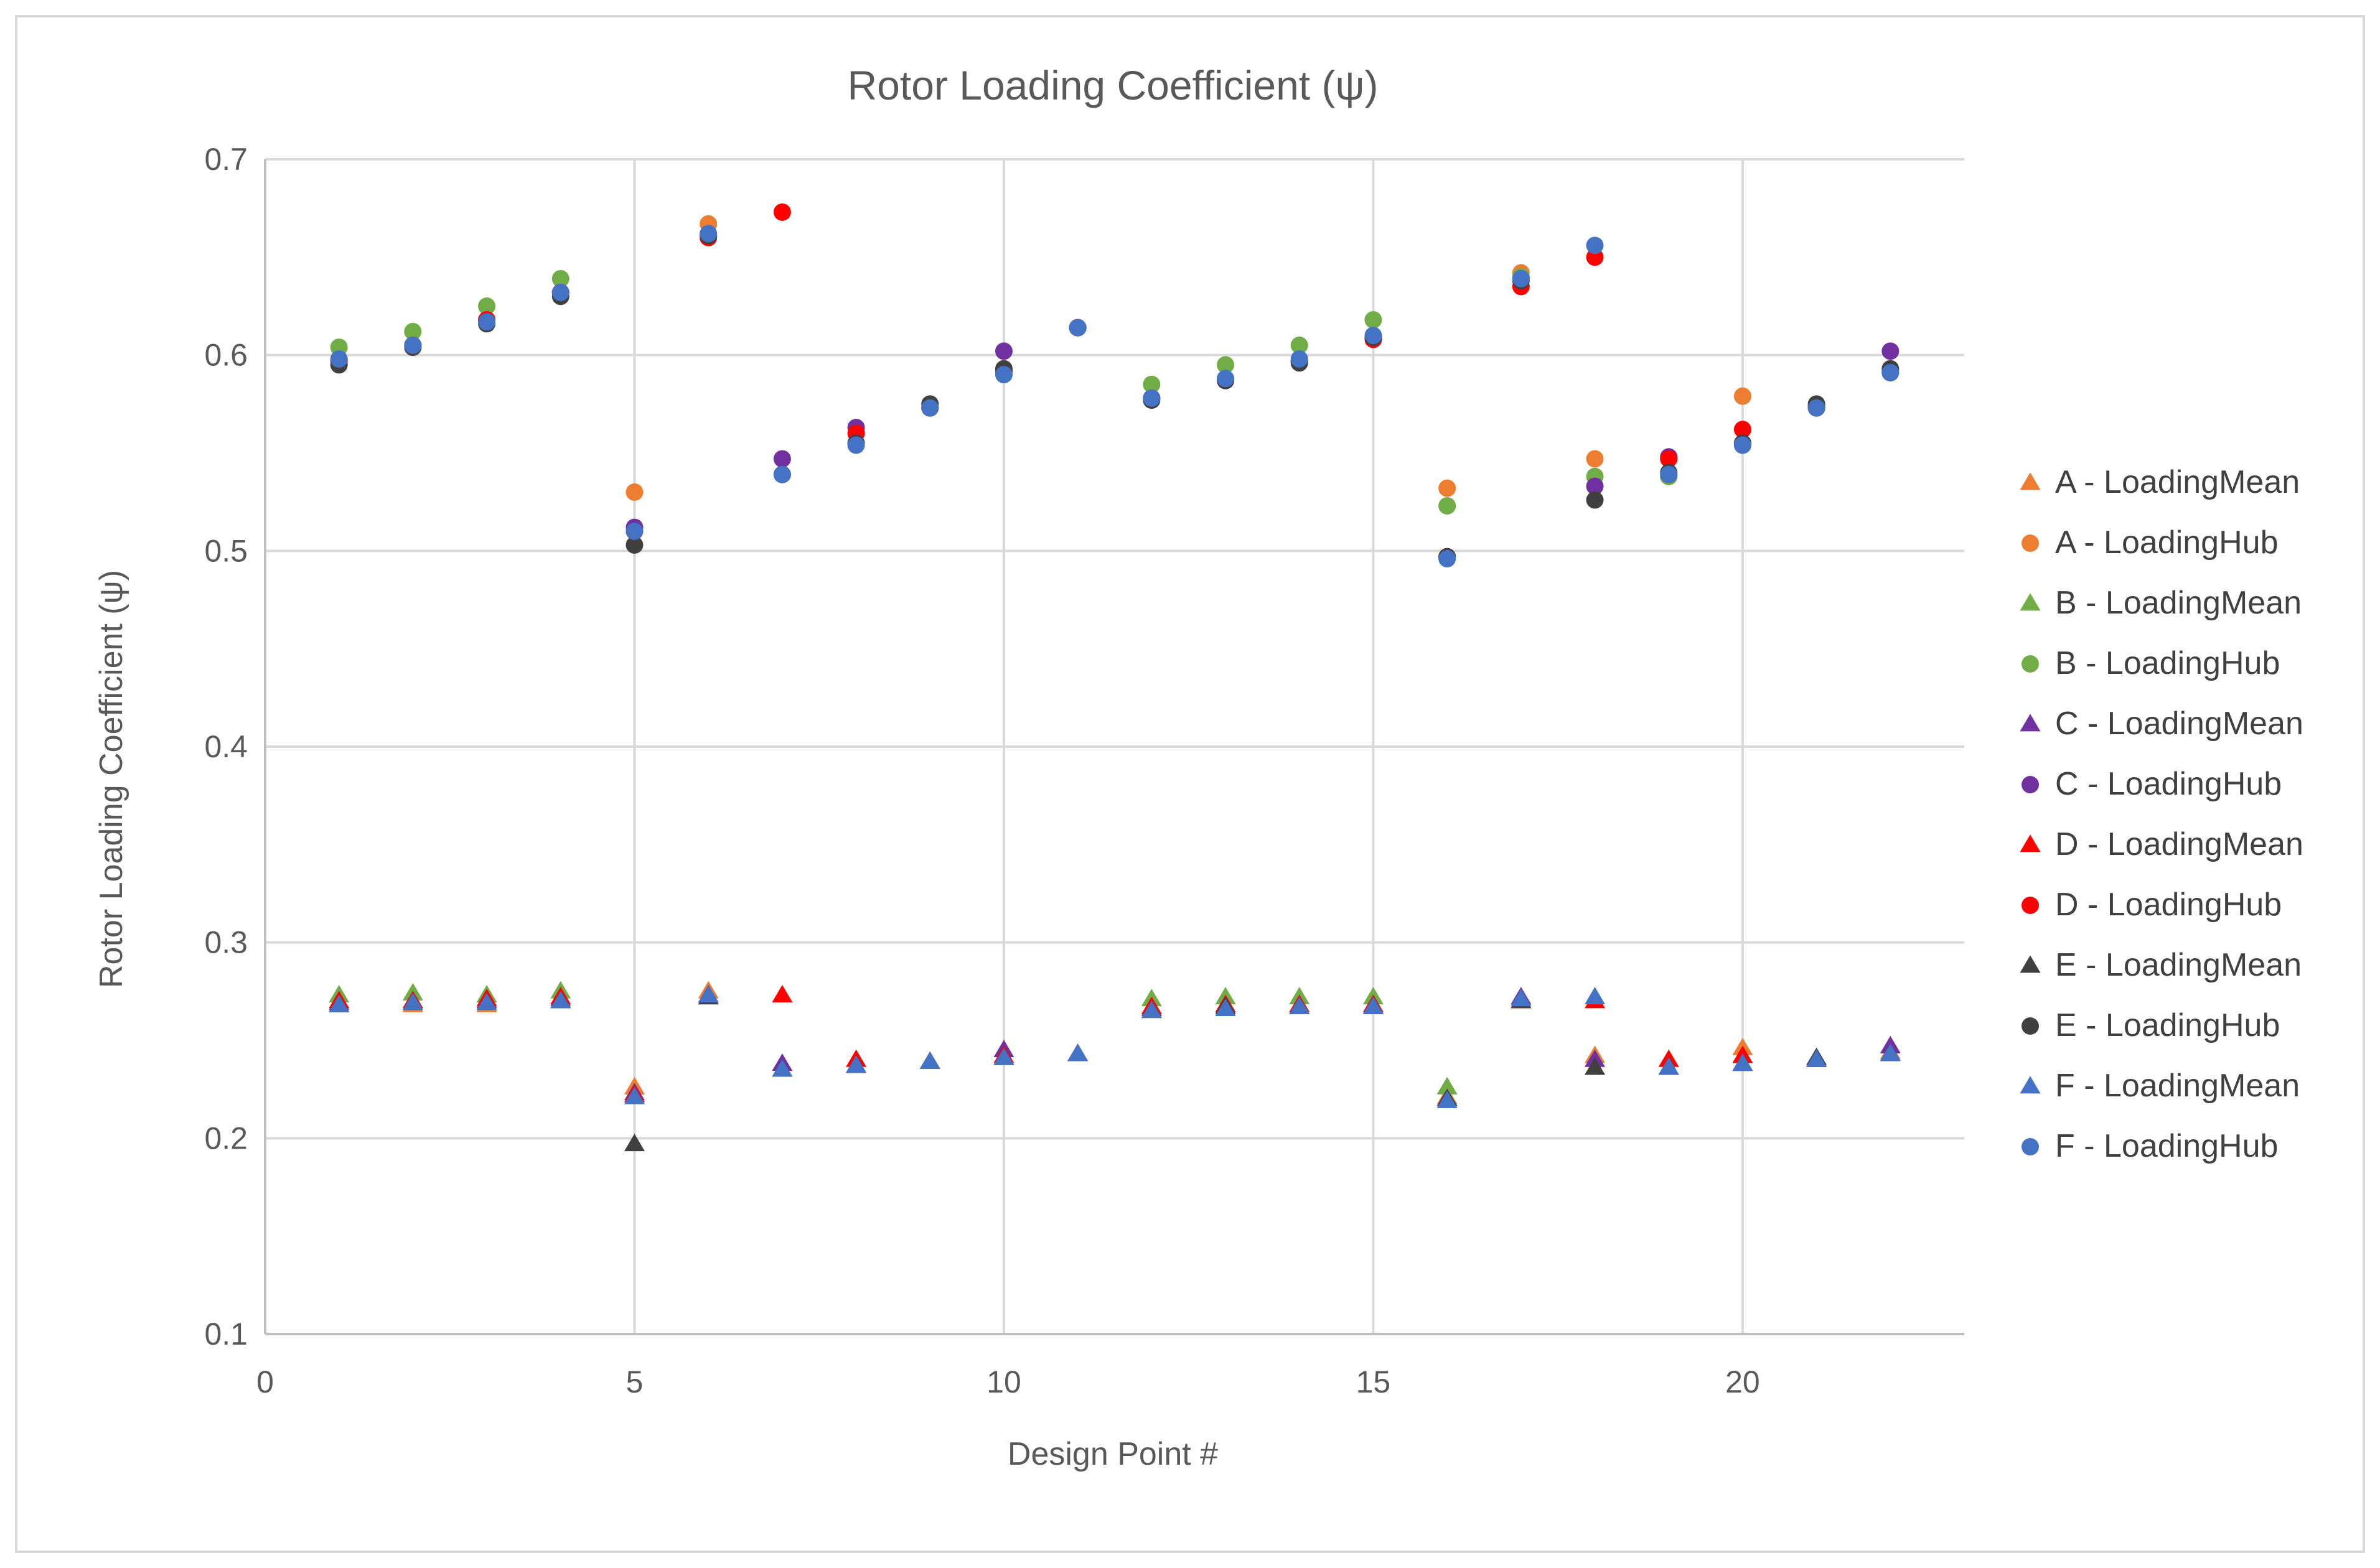 Image resolution: width=2380 pixels, height=1568 pixels. Describe the element at coordinates (2161, 965) in the screenshot. I see `legend-item: E - LoadingMean` at that location.